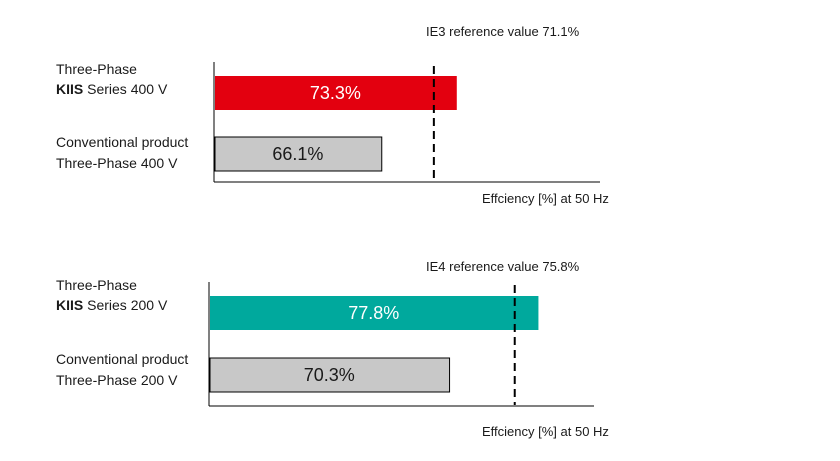  I want to click on category-label-line2: Three-Phase 400 V, so click(117, 163).